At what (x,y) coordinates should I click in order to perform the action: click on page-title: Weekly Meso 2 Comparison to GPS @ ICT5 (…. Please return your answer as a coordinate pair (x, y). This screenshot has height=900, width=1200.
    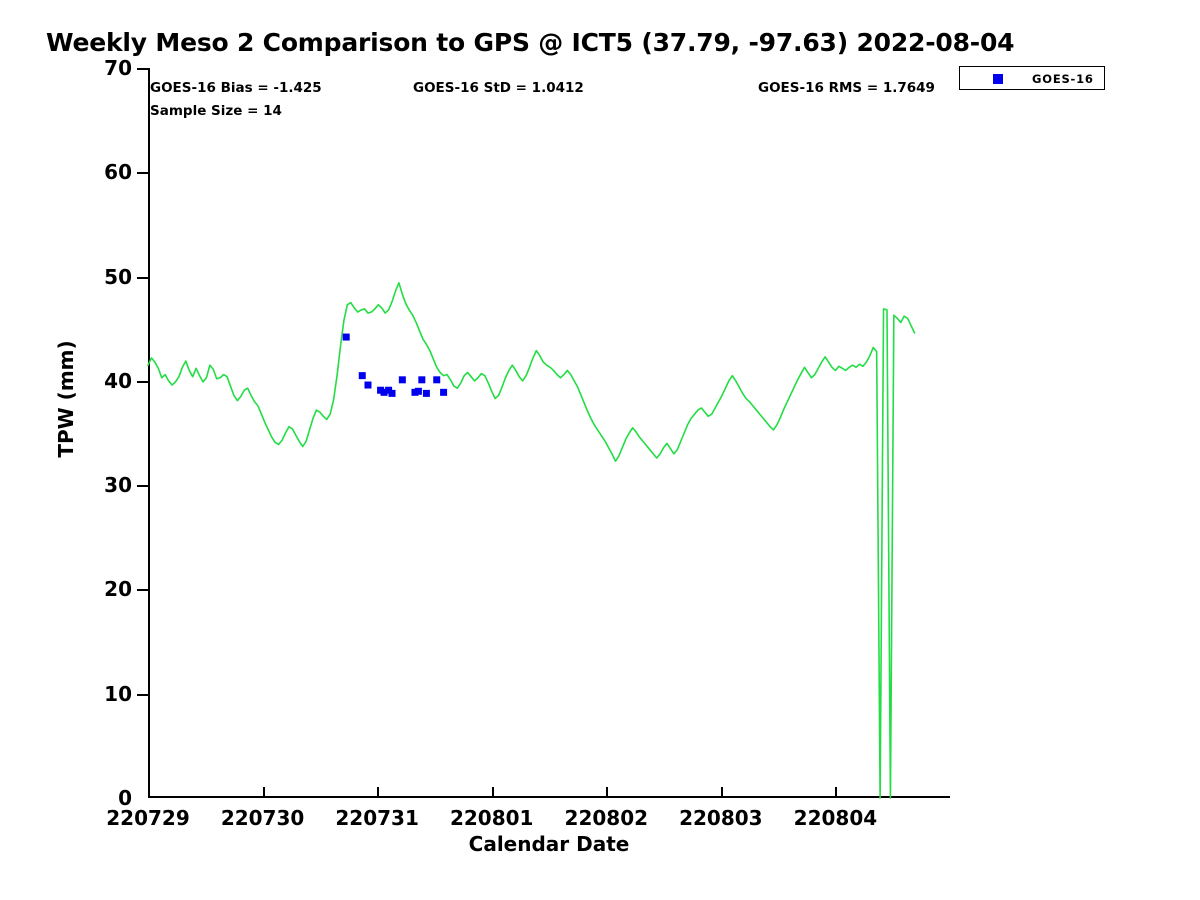
    Looking at the image, I should click on (530, 42).